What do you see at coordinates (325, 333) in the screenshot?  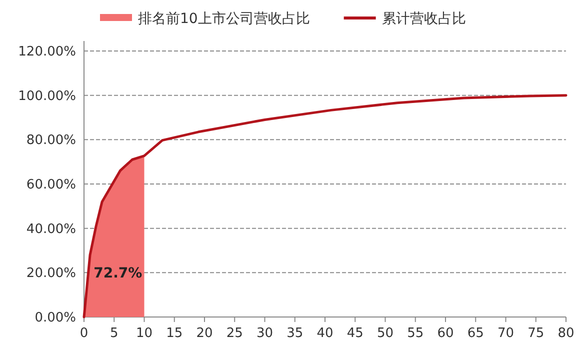 I see `x-tick-label: 40` at bounding box center [325, 333].